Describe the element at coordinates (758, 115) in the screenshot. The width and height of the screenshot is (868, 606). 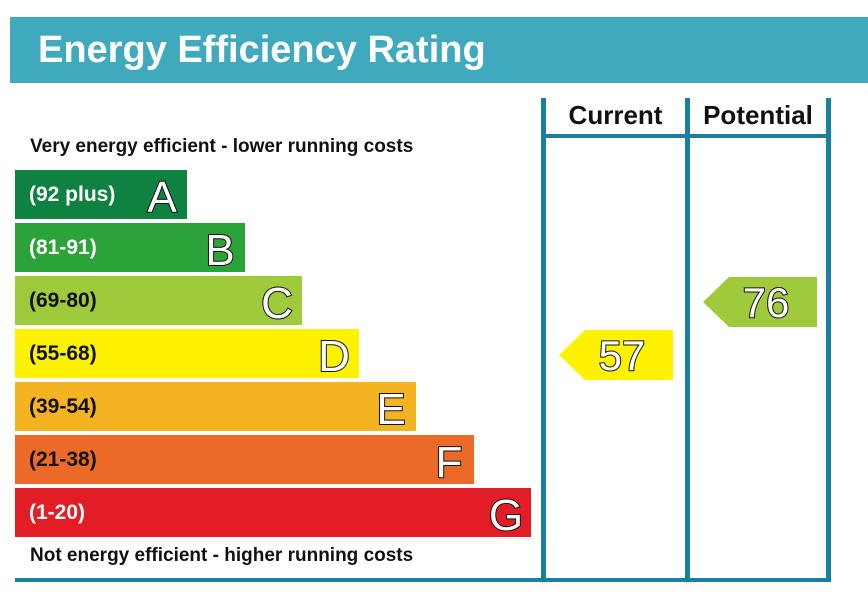
I see `potential-column-header: Potential` at that location.